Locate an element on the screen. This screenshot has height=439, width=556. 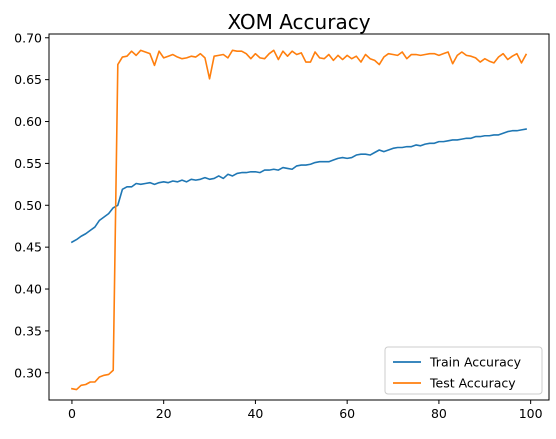
y-tick-label: 0.40 is located at coordinates (28, 289).